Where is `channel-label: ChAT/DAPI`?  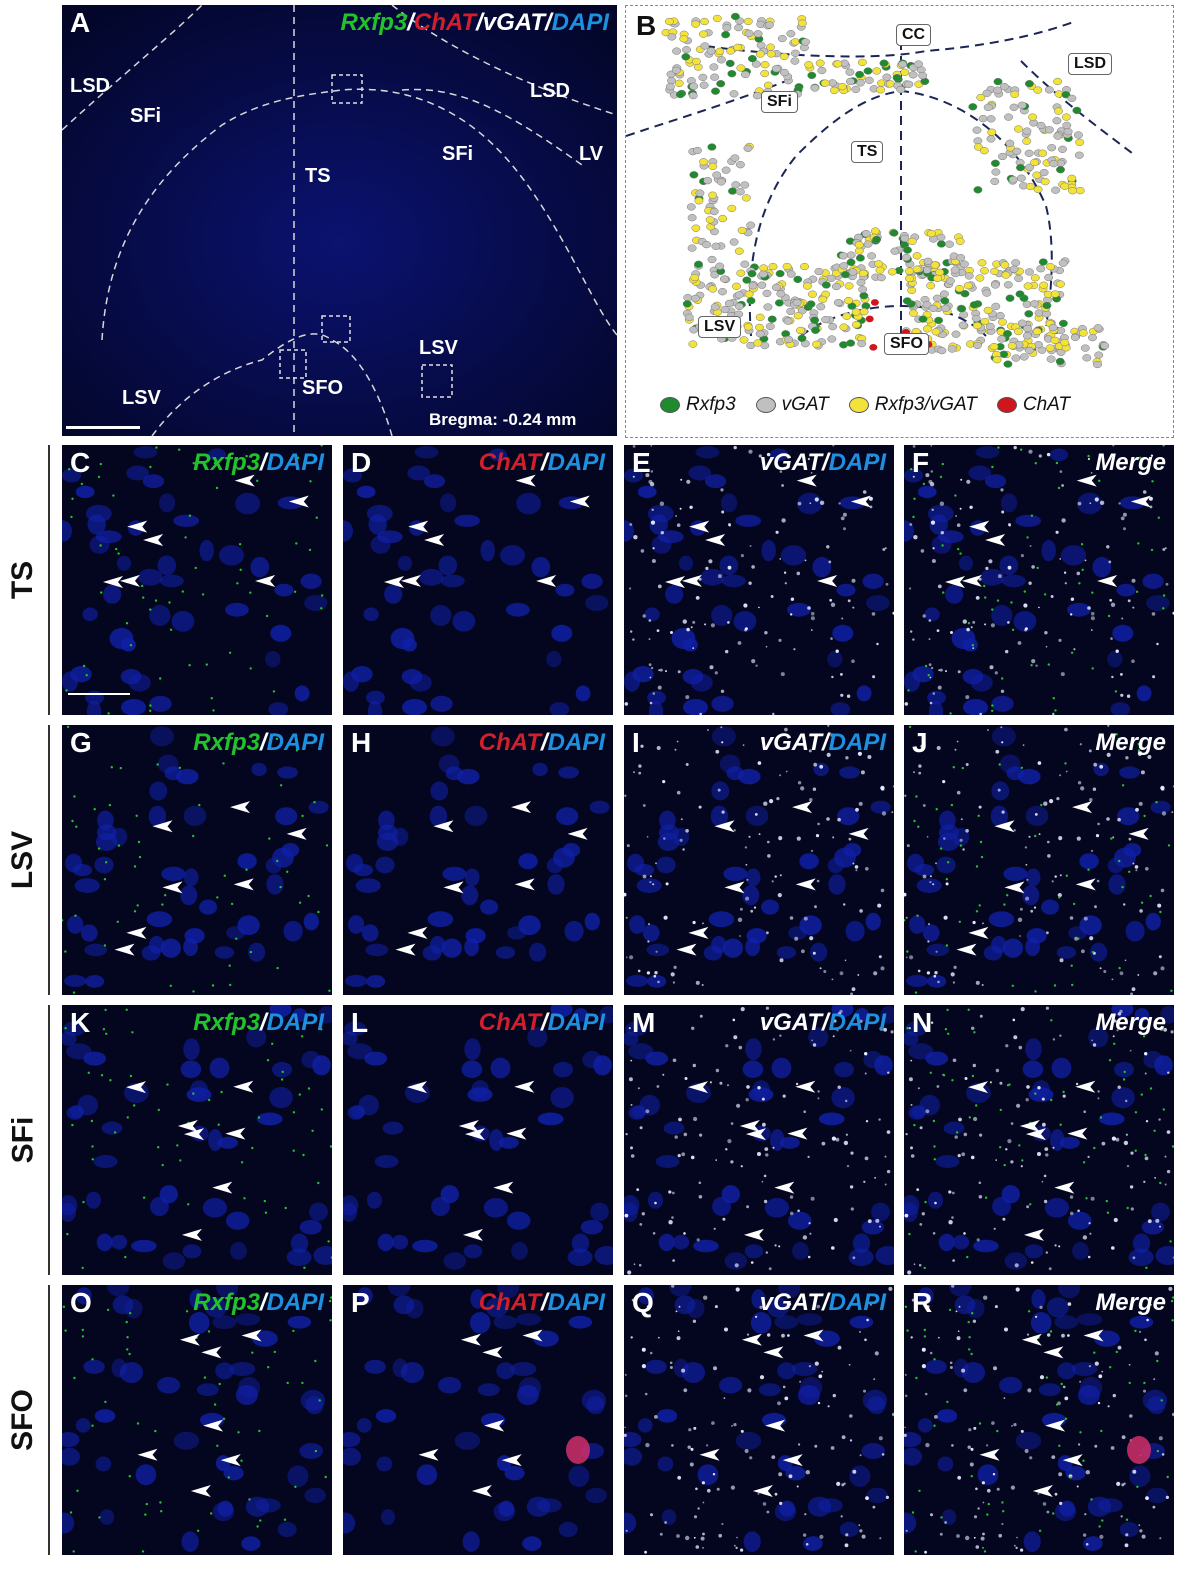
channel-label: ChAT/DAPI is located at coordinates (542, 463).